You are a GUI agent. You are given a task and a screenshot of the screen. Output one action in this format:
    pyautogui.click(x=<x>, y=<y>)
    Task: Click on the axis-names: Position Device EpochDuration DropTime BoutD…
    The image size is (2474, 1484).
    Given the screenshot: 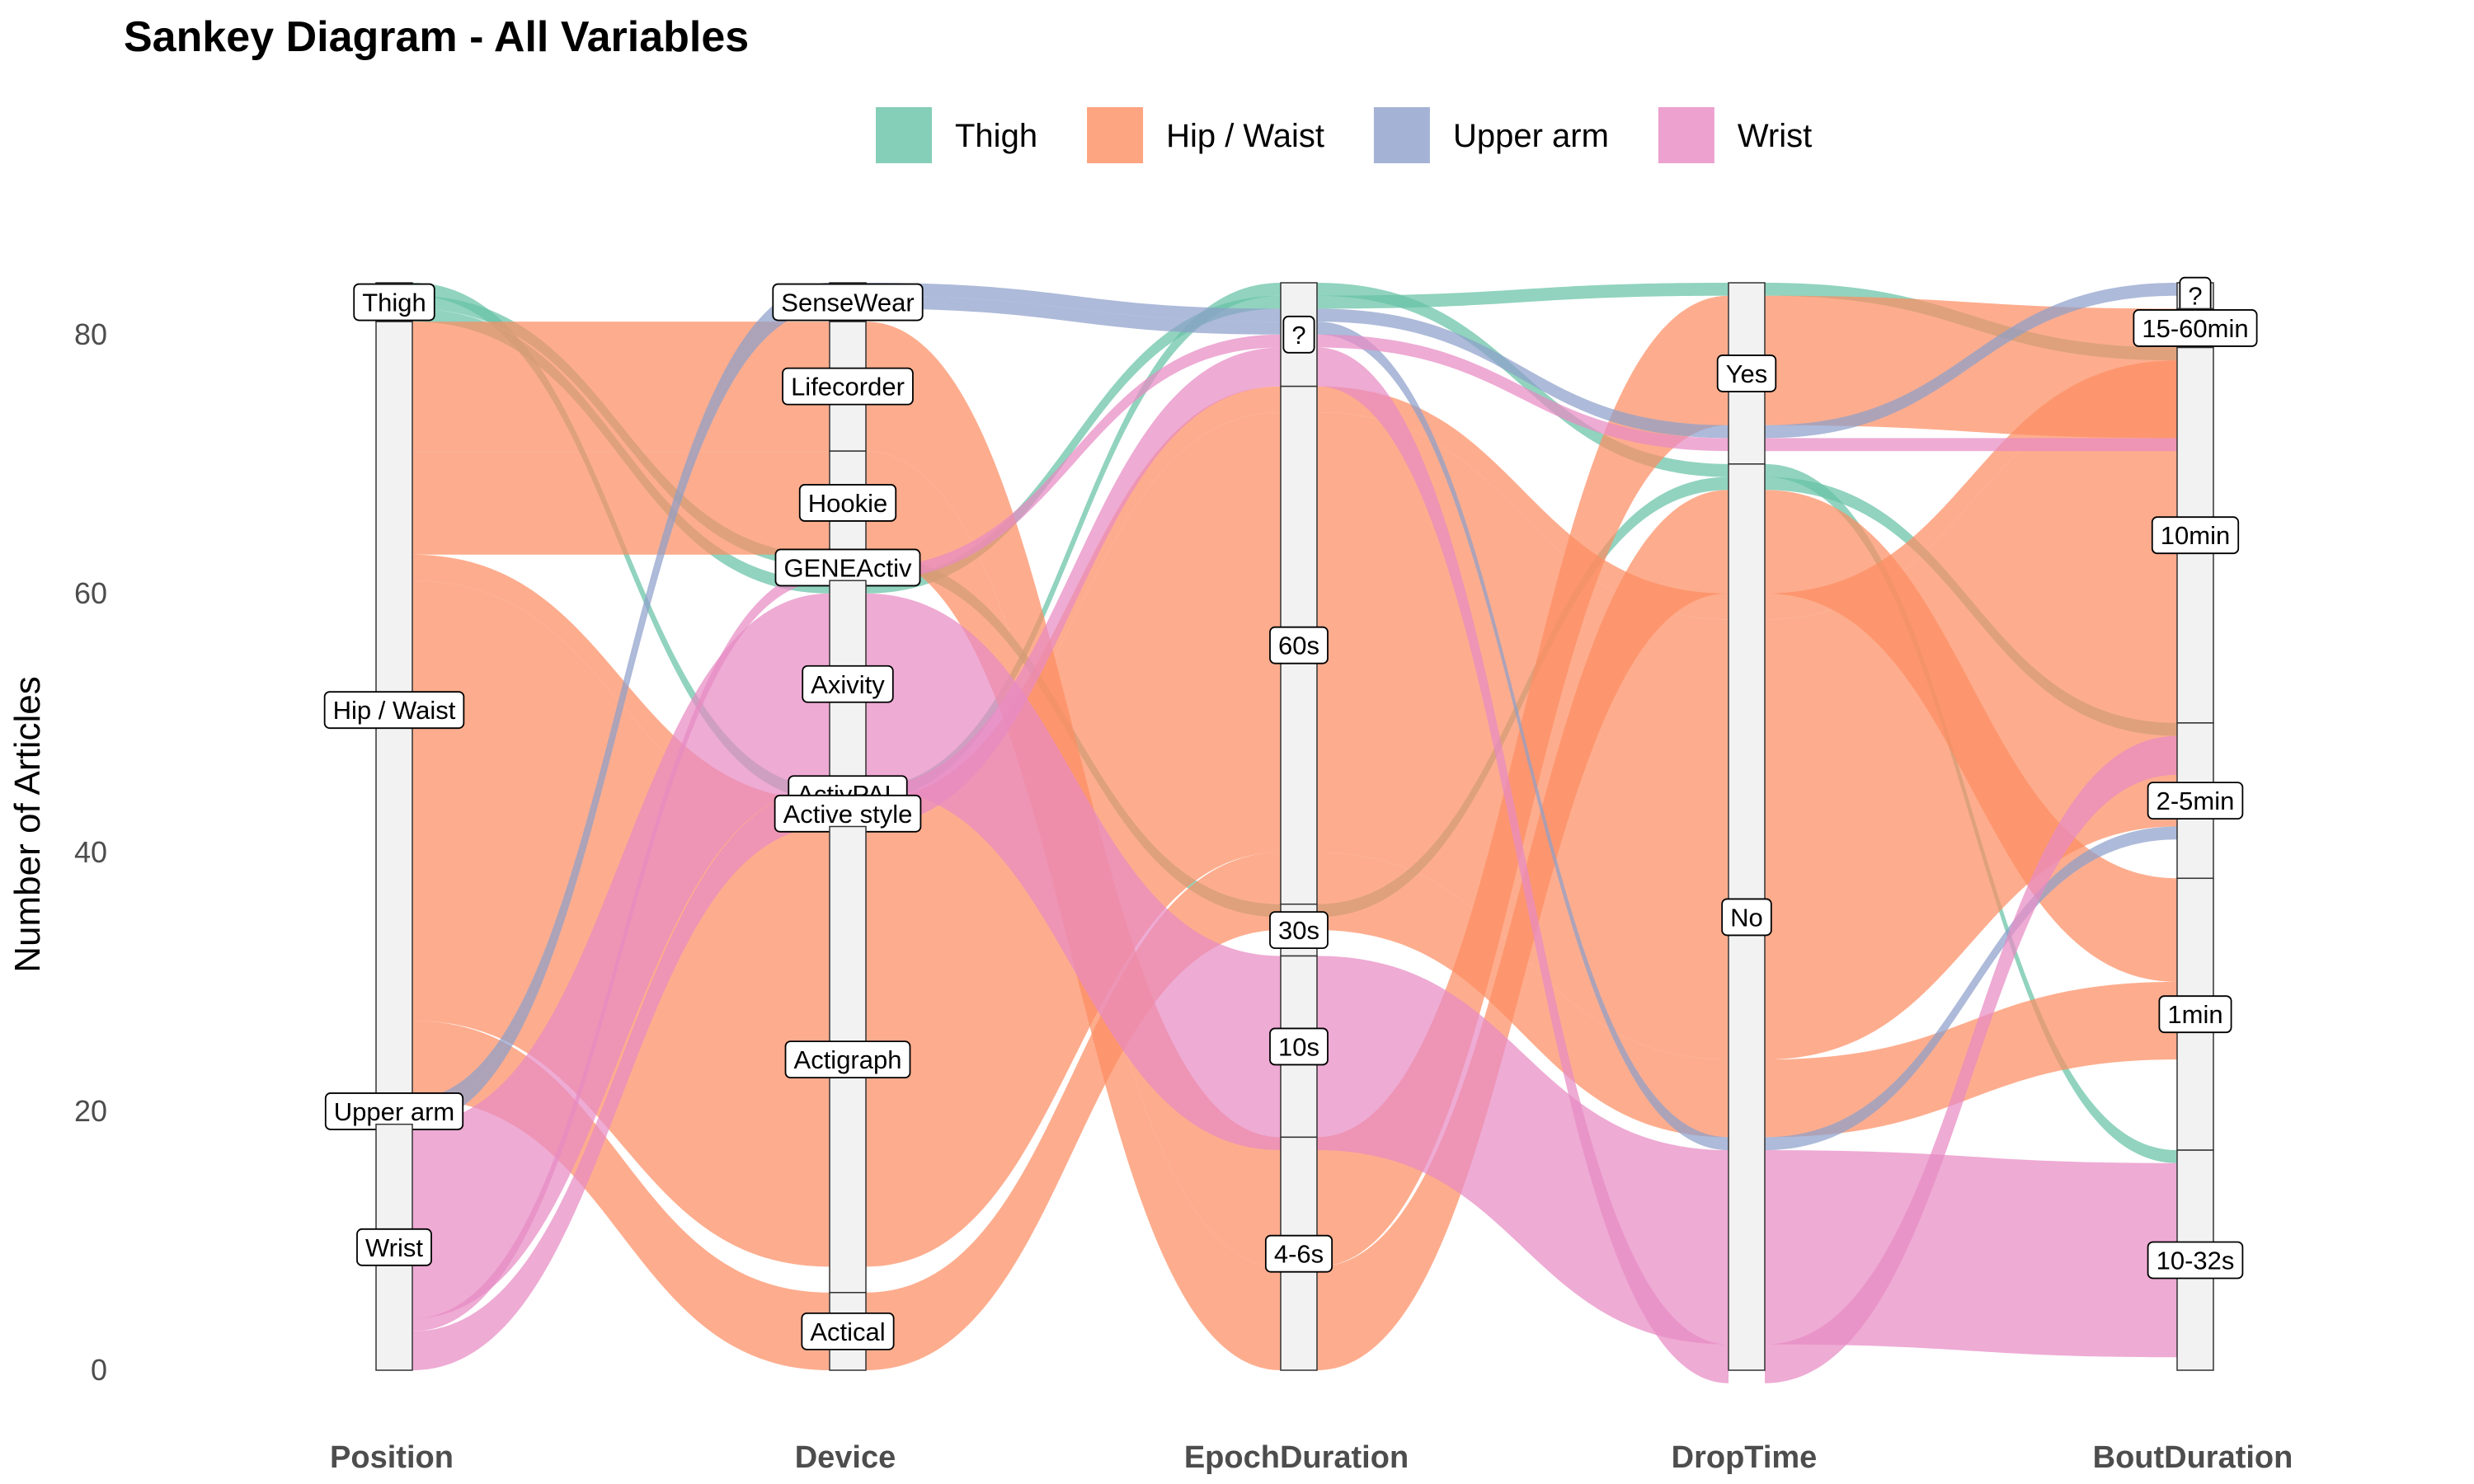 What is the action you would take?
    pyautogui.click(x=1311, y=1457)
    